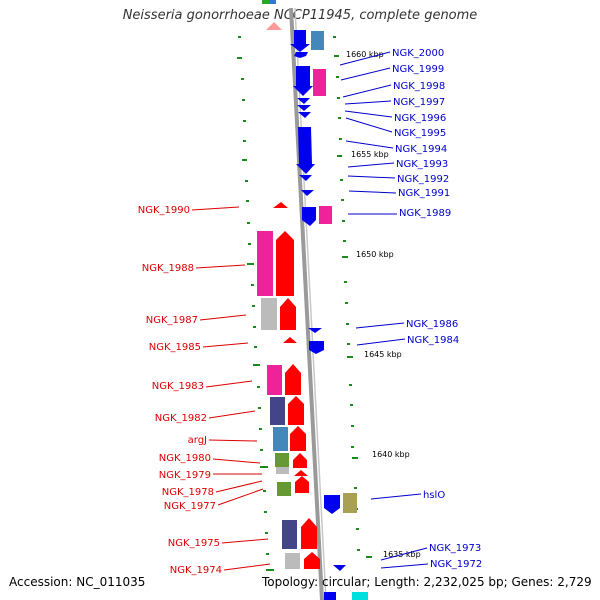 This screenshot has height=600, width=600. I want to click on gene-label-ngk-1982: NGK_1982, so click(181, 418).